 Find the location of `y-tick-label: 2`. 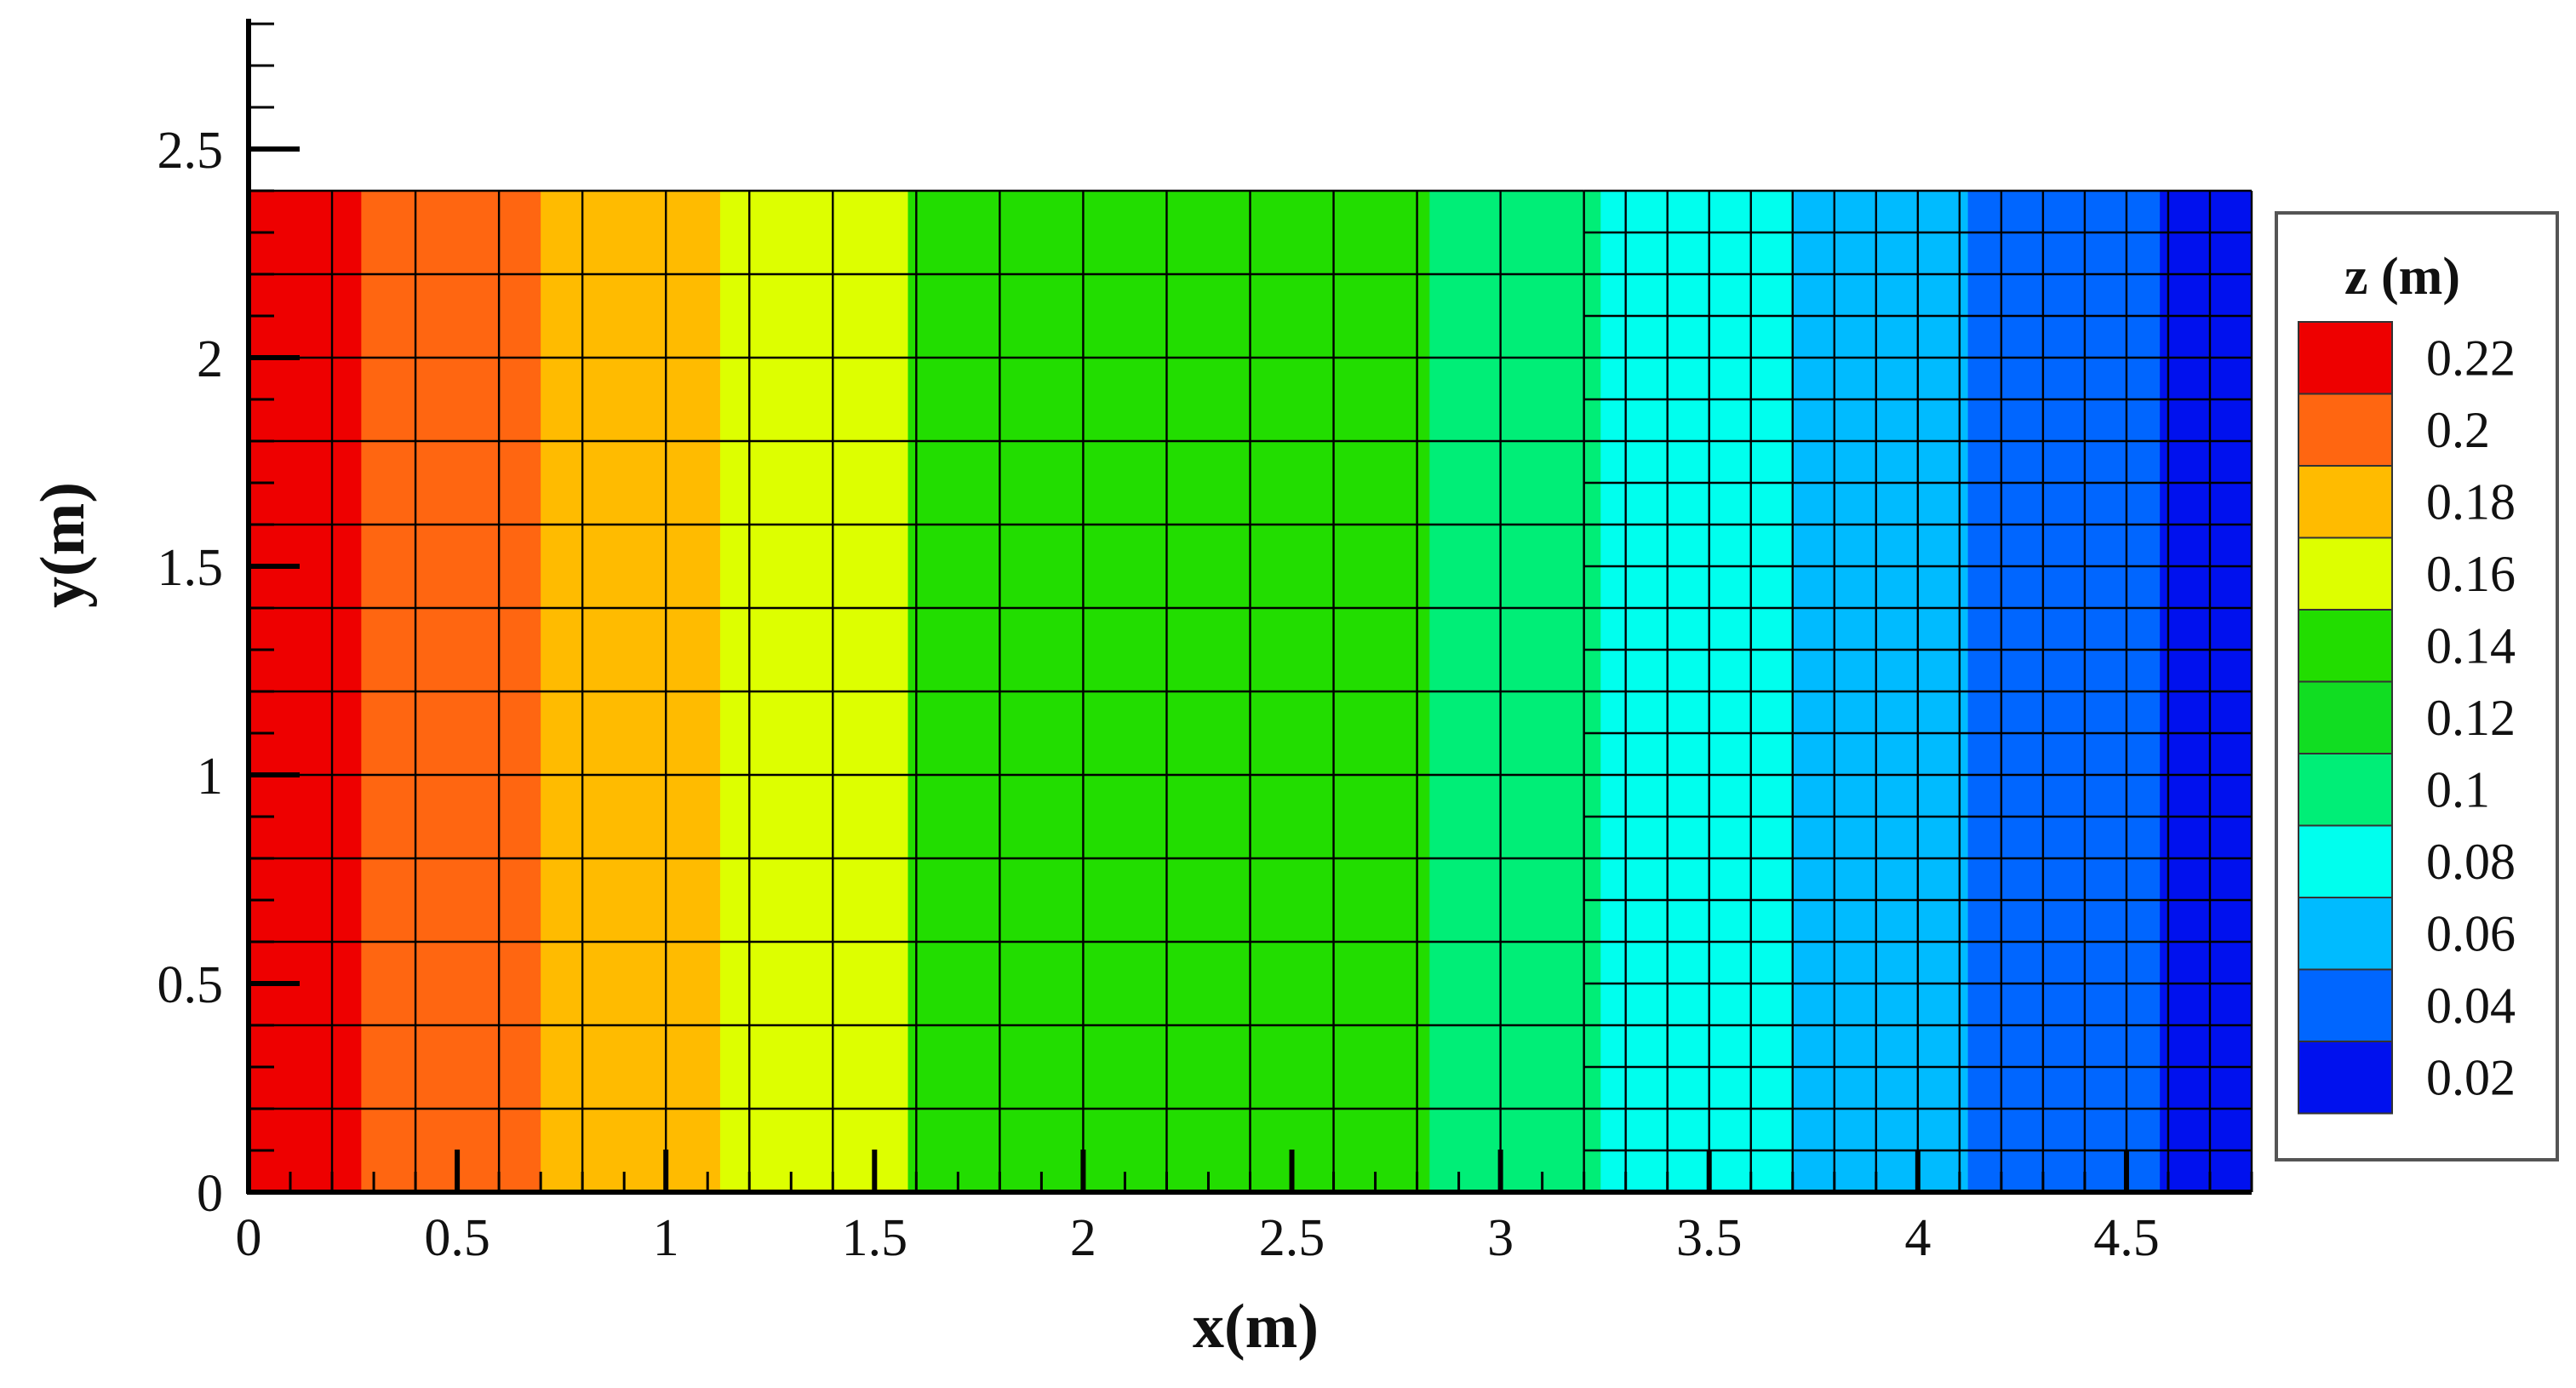

y-tick-label: 2 is located at coordinates (210, 359).